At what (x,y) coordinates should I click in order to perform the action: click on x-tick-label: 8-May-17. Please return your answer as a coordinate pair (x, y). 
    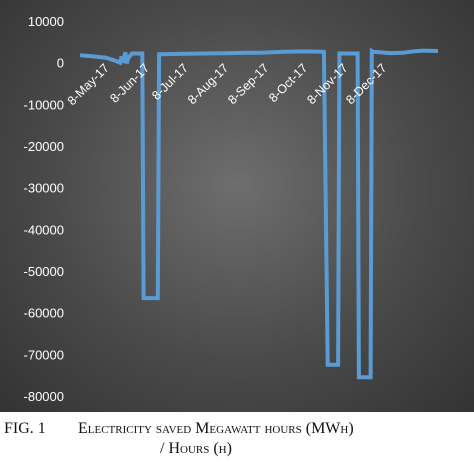
    Looking at the image, I should click on (88, 84).